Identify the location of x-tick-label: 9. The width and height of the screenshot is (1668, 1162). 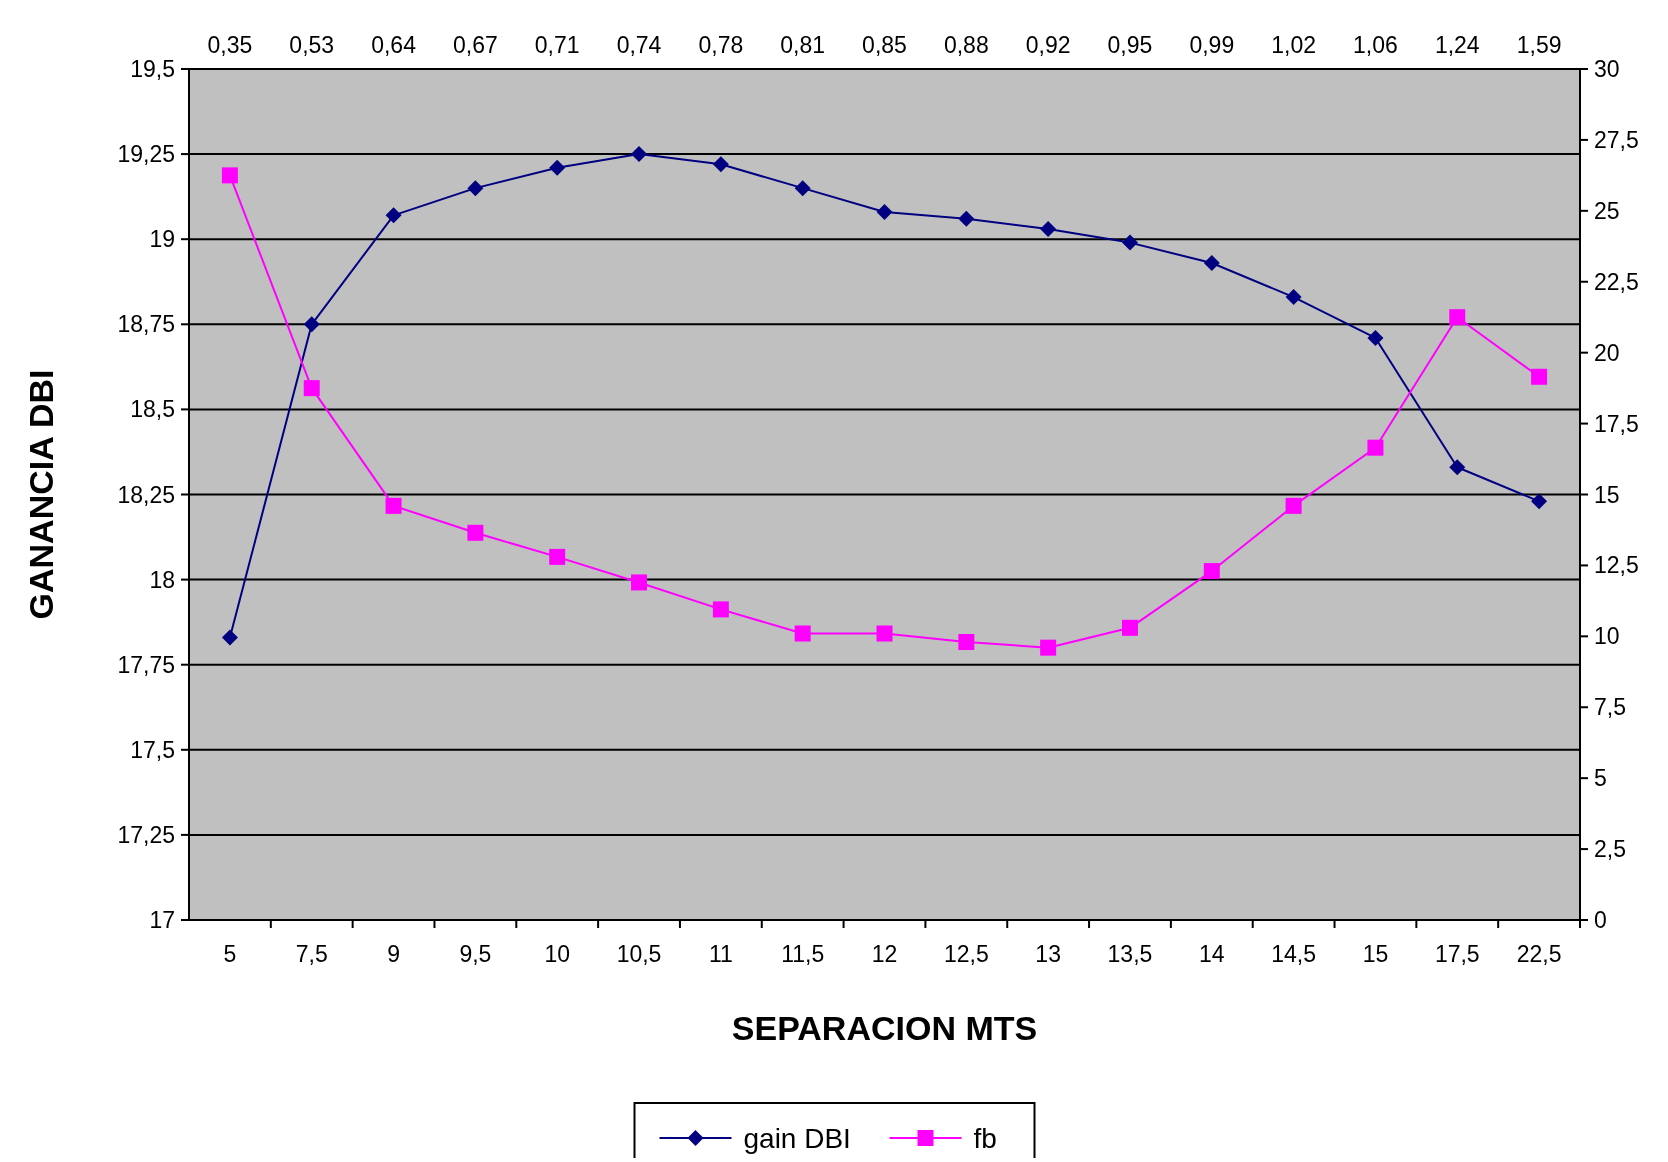
(393, 954).